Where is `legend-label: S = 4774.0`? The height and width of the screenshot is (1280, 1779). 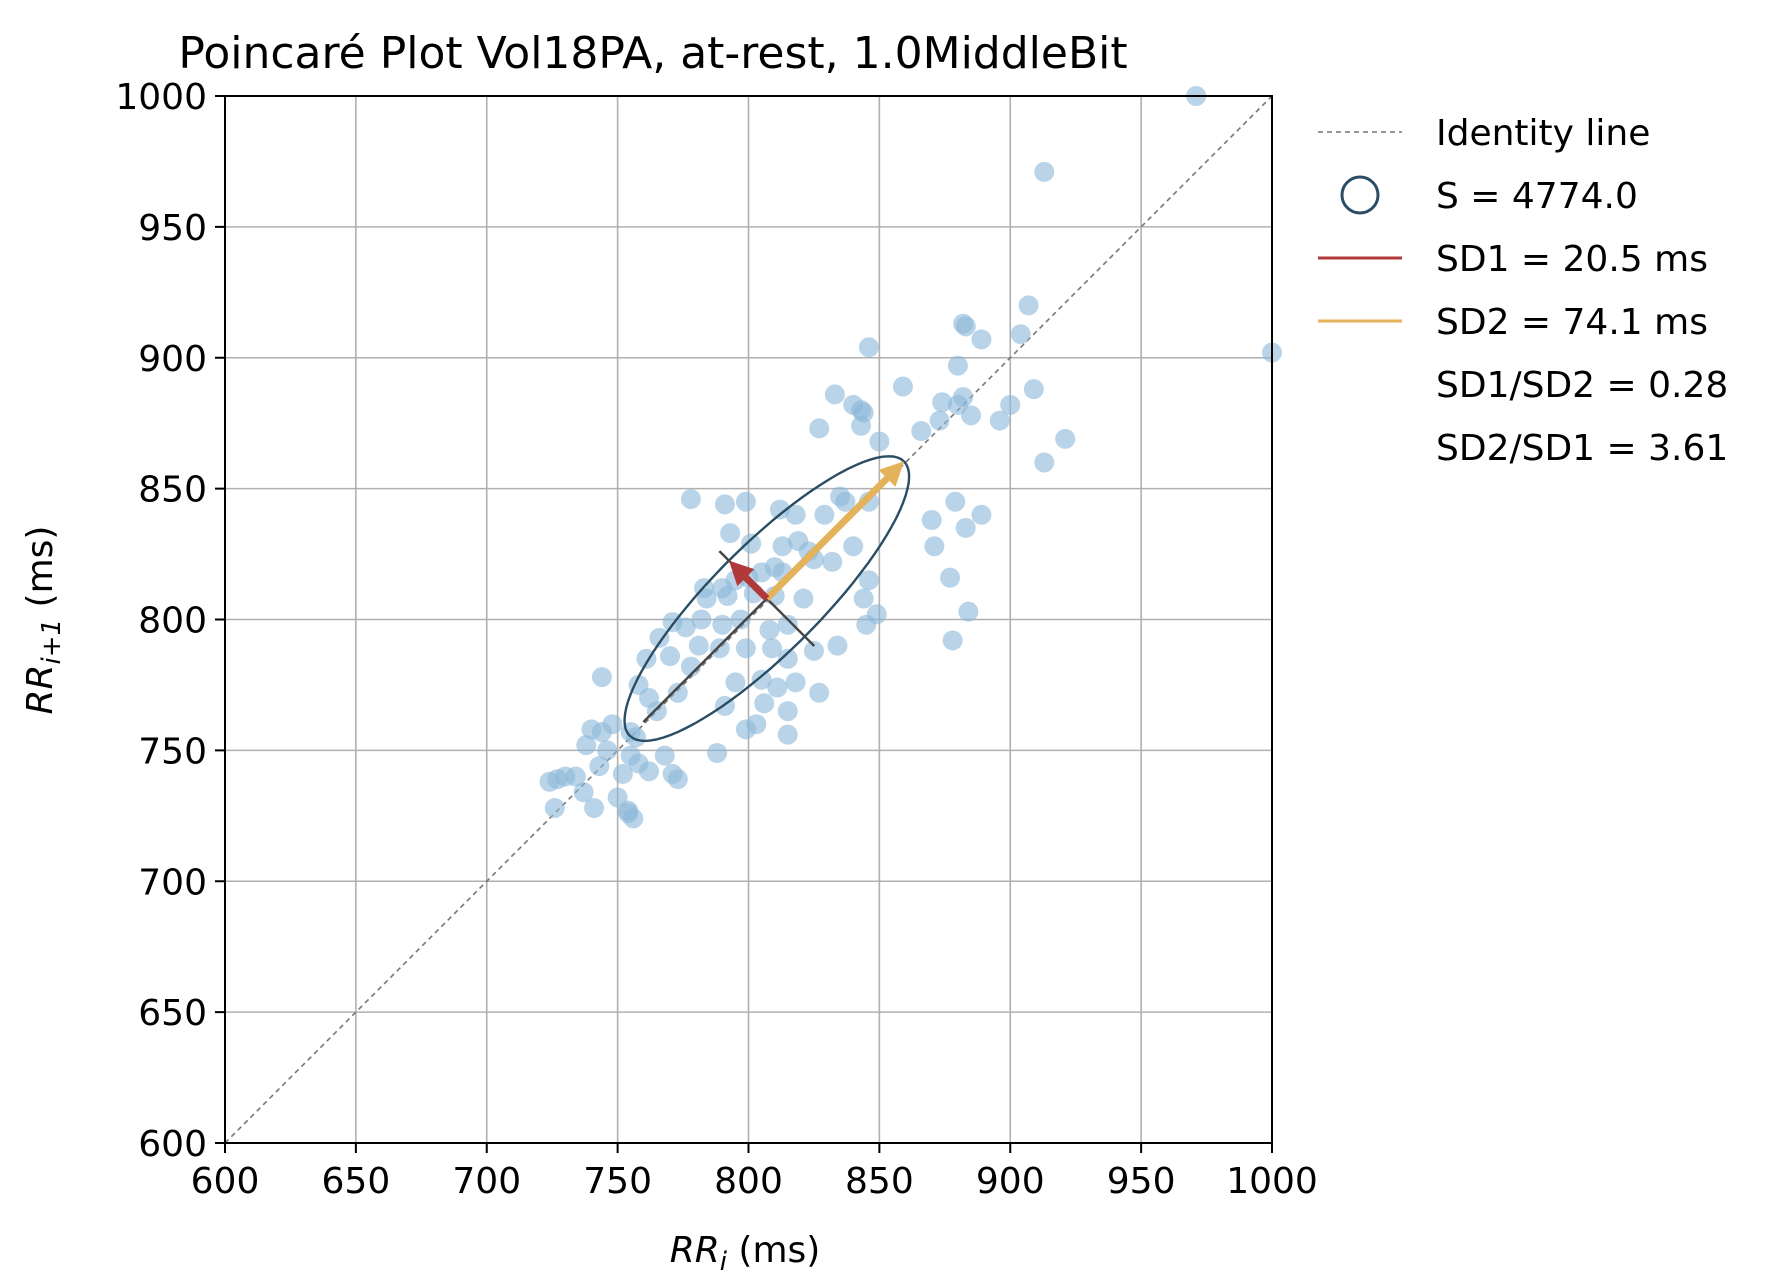
legend-label: S = 4774.0 is located at coordinates (1537, 196).